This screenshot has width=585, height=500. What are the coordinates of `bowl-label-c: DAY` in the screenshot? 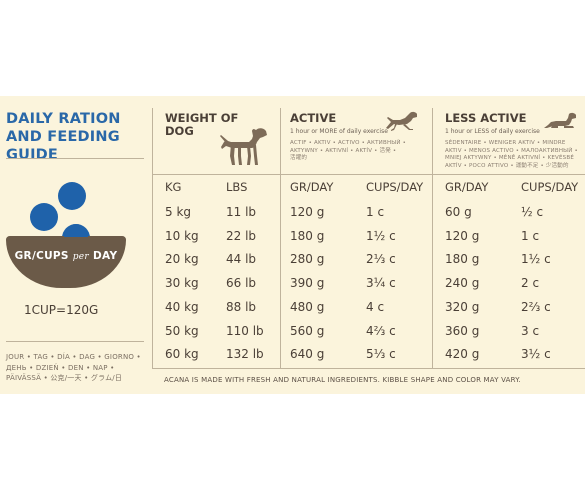 It's located at (105, 256).